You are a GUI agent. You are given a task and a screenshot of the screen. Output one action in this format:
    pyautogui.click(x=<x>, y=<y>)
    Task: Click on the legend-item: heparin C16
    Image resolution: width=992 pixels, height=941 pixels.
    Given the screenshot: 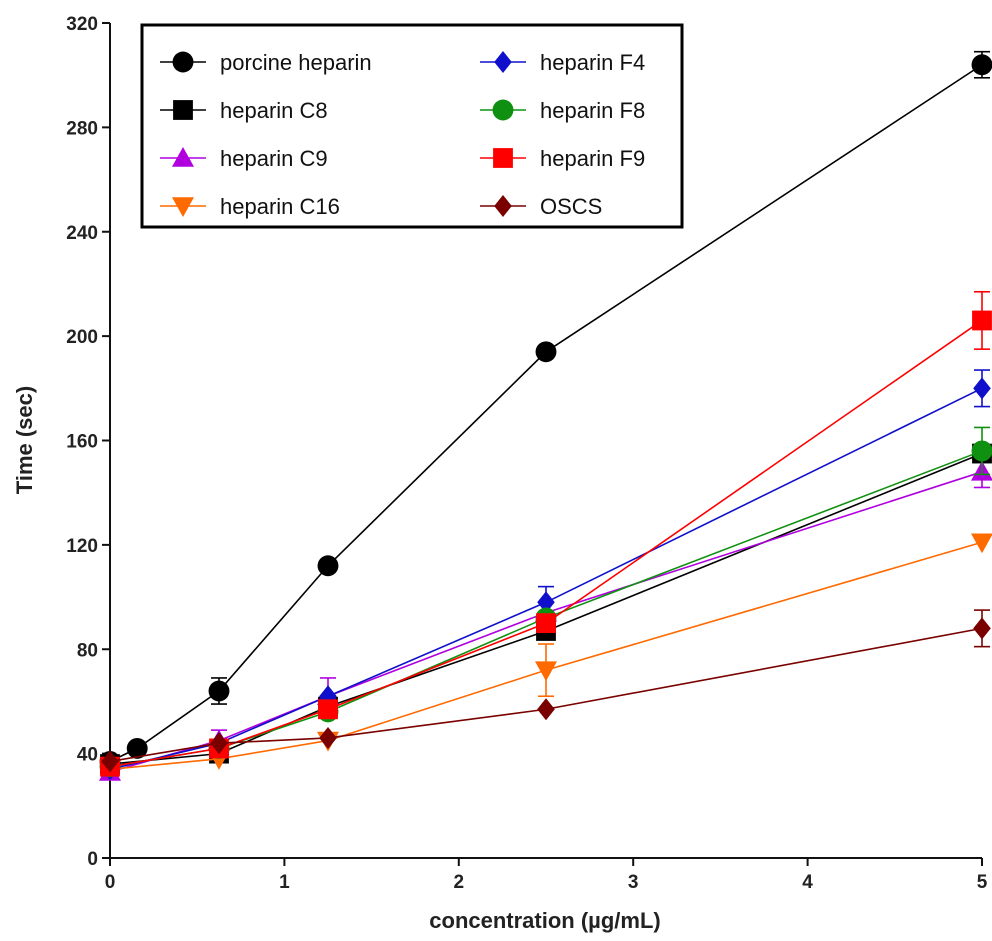 What is the action you would take?
    pyautogui.click(x=250, y=206)
    